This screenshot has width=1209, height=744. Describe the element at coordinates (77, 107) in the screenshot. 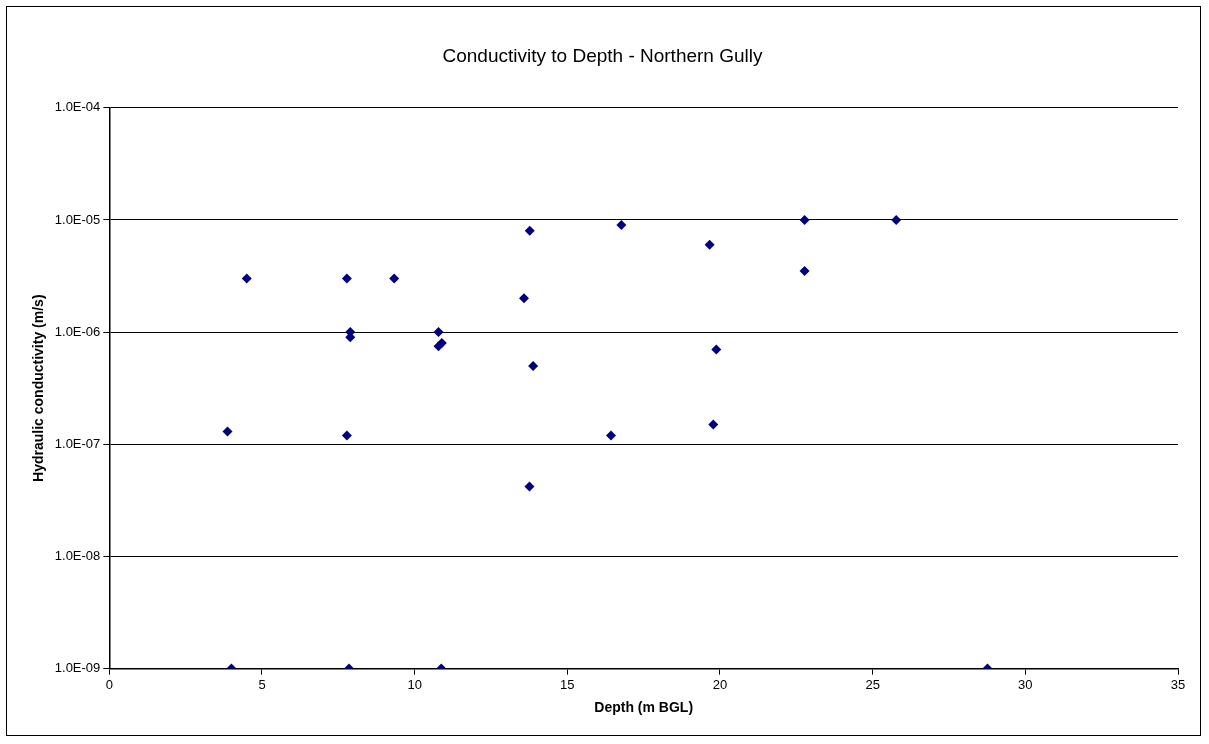

I see `y-tick-label: 1.0E-04` at that location.